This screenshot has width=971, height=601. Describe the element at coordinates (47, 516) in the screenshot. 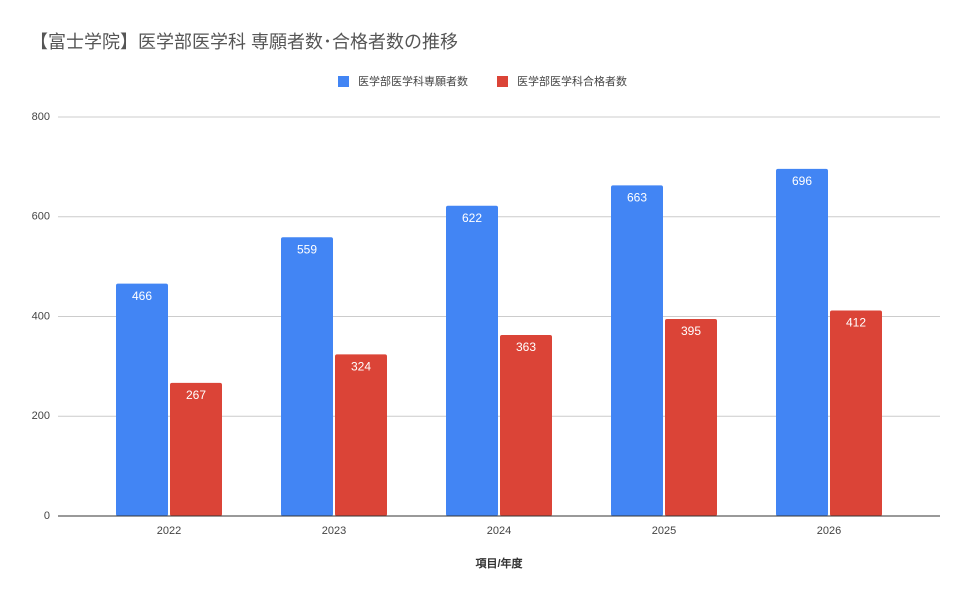

I see `y-tick-label: 0` at that location.